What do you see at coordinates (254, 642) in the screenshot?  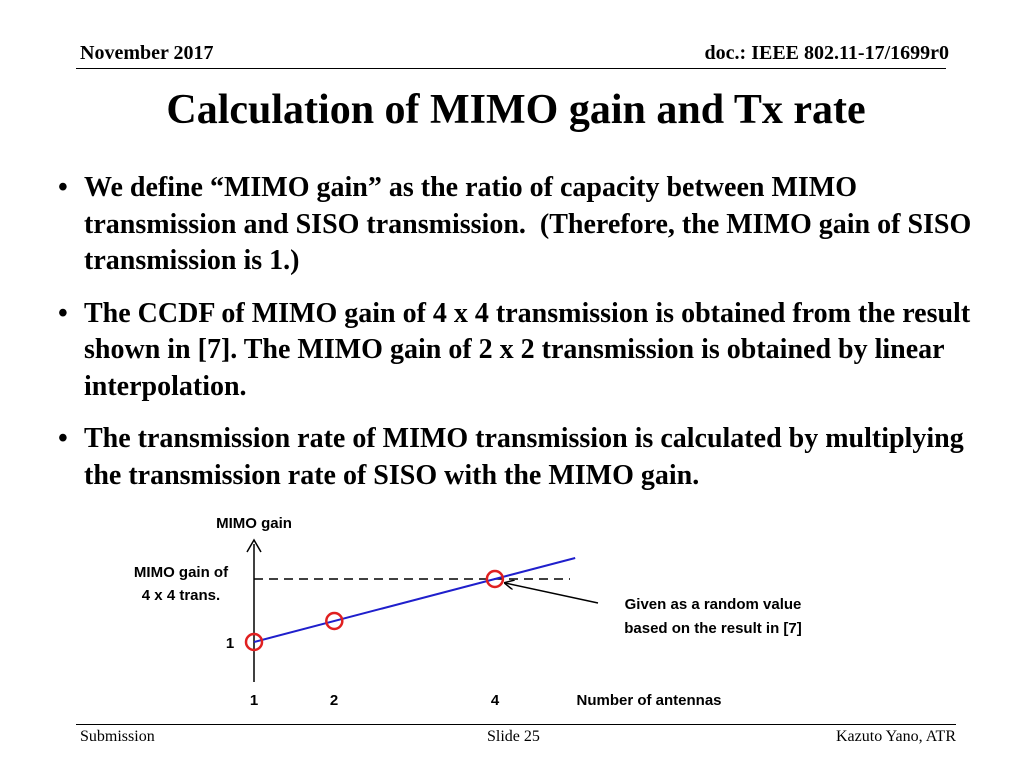 I see `data-point-1x1` at bounding box center [254, 642].